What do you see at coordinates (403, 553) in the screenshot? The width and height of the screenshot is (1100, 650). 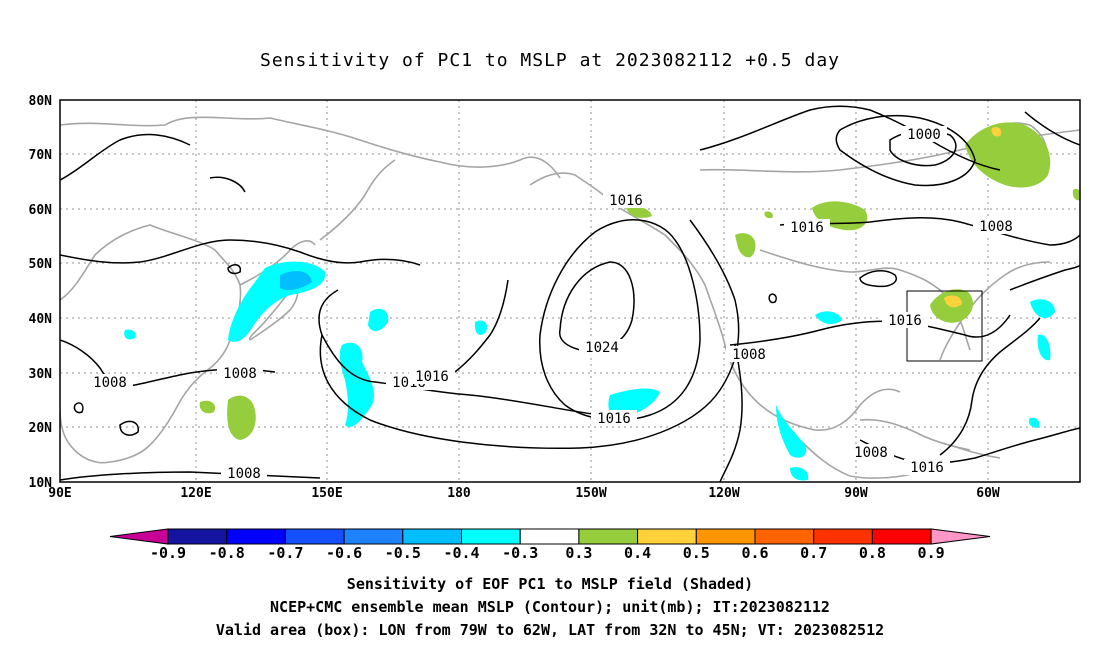 I see `colorbar-tick-label: -0.5` at bounding box center [403, 553].